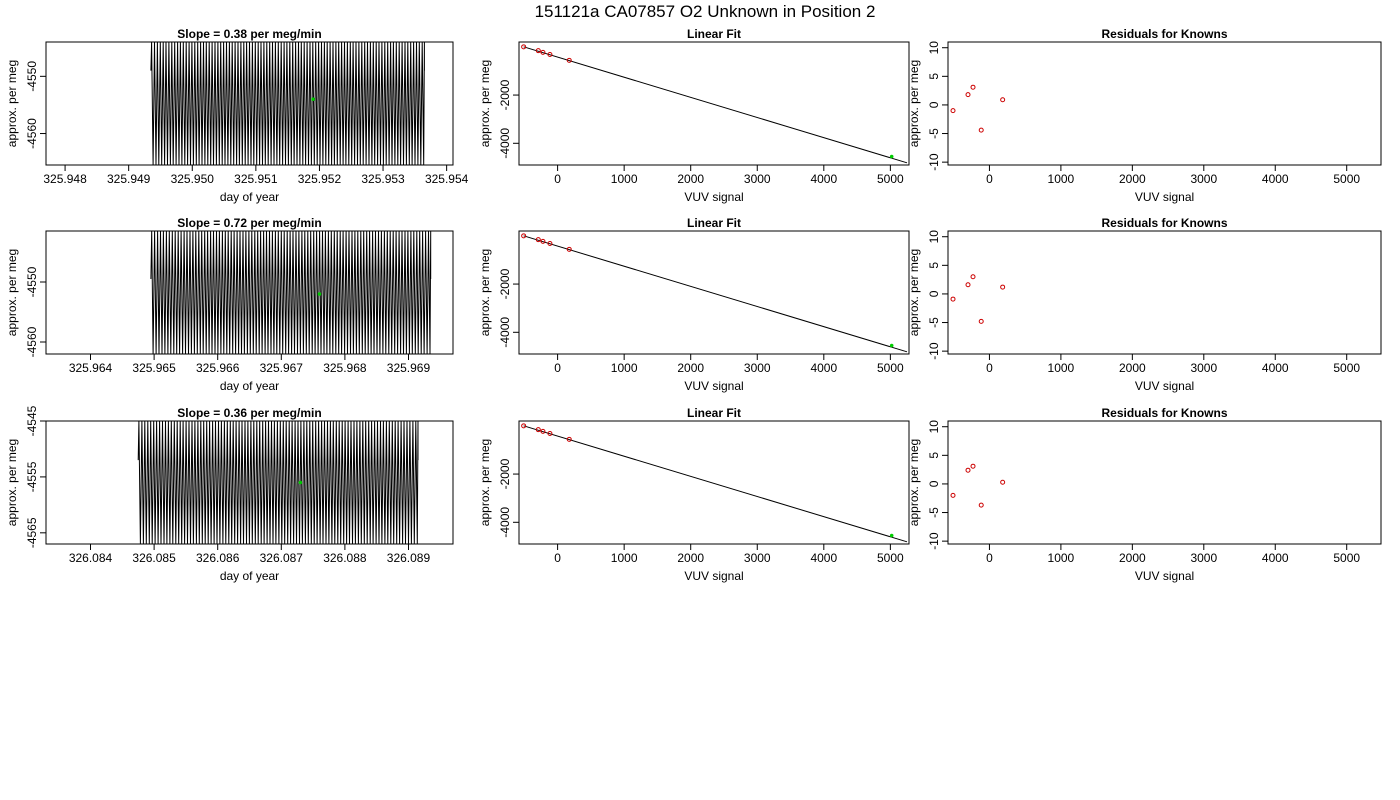 The width and height of the screenshot is (1400, 800). Describe the element at coordinates (32, 476) in the screenshot. I see `y-tick-label: -4555` at that location.